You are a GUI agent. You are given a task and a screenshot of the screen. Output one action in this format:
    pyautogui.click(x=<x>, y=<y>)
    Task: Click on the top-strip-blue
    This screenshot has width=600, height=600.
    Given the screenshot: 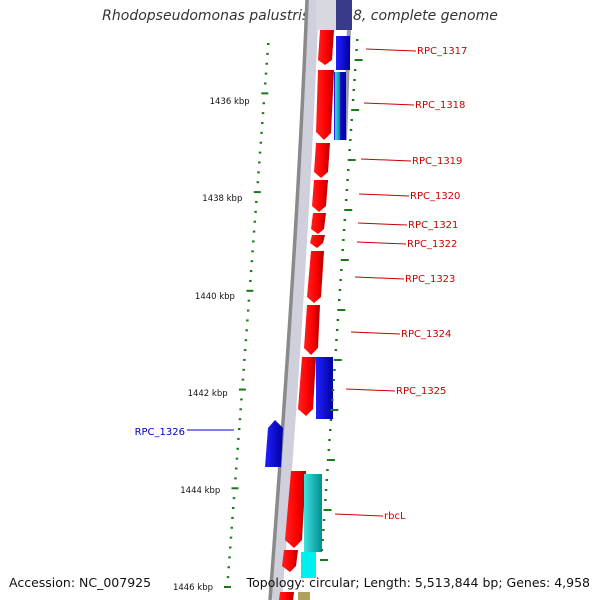 What is the action you would take?
    pyautogui.click(x=344, y=15)
    